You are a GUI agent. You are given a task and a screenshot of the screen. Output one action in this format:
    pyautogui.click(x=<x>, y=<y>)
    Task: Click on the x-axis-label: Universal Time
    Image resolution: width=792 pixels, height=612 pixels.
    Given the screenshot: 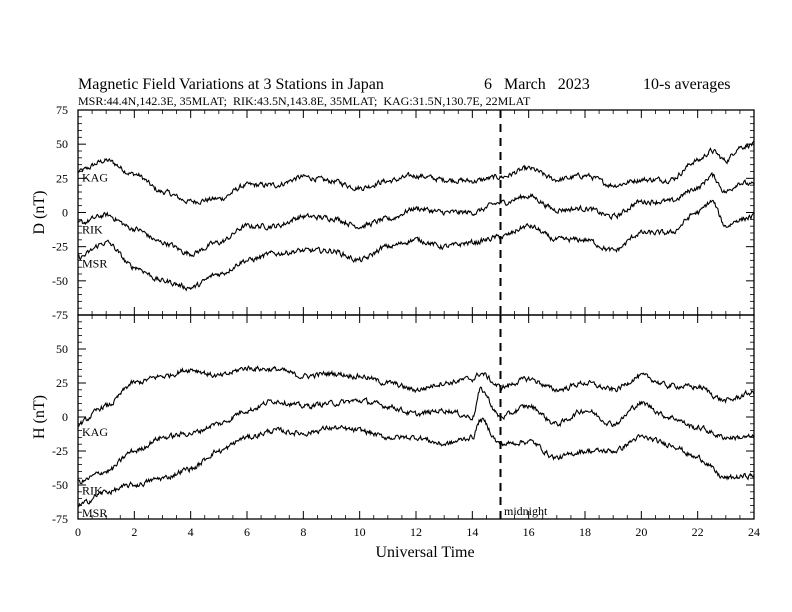 What is the action you would take?
    pyautogui.click(x=424, y=552)
    